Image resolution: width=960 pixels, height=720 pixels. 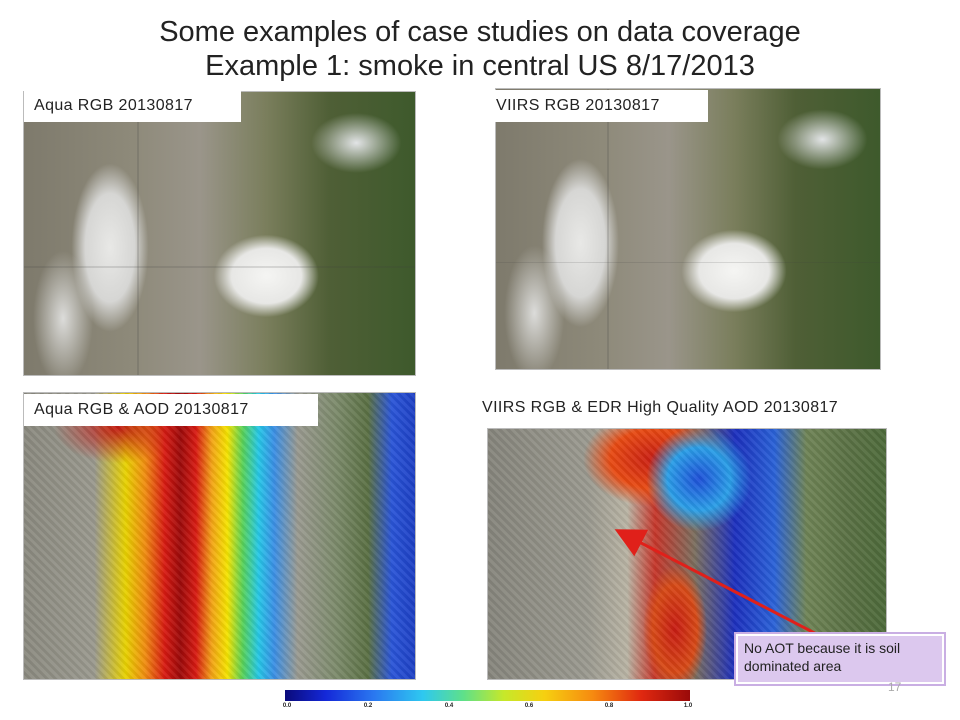 I want to click on aqua-aod-label: Aqua RGB & AOD 20130817, so click(x=171, y=410).